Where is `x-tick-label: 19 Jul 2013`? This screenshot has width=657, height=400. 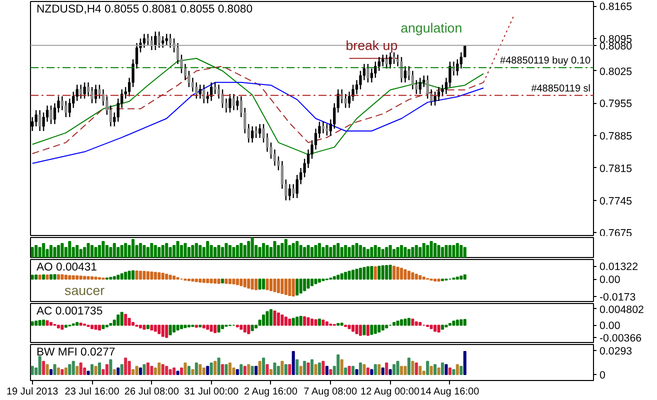 x-tick-label: 19 Jul 2013 is located at coordinates (32, 392).